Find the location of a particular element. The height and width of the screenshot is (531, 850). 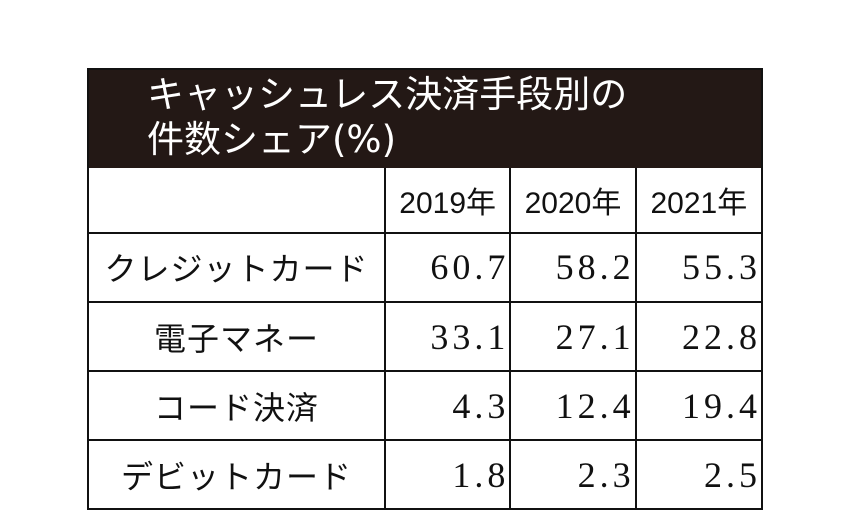

value-cell: 1.8 is located at coordinates (447, 473).